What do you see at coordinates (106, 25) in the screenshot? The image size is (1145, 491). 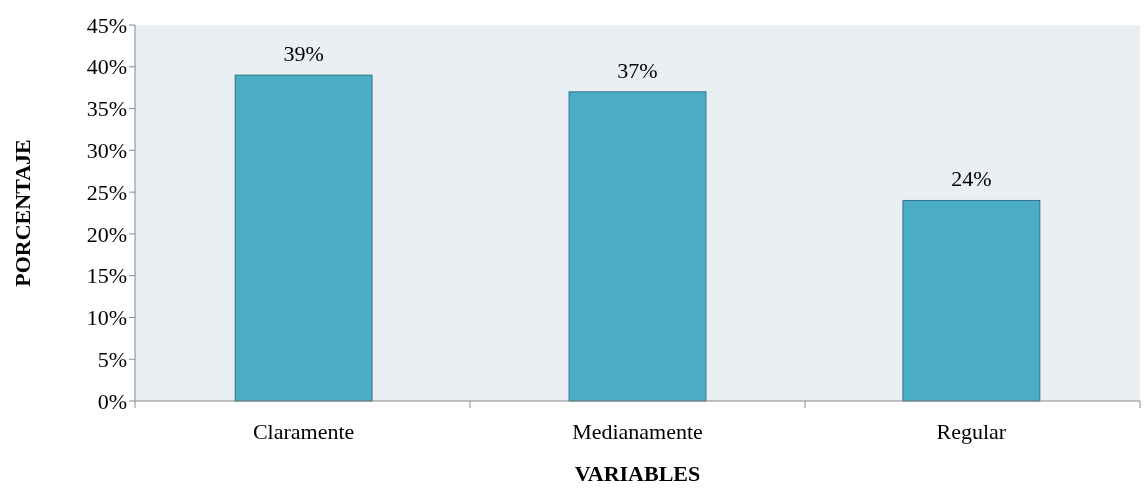 I see `y-tick-label: 45%` at bounding box center [106, 25].